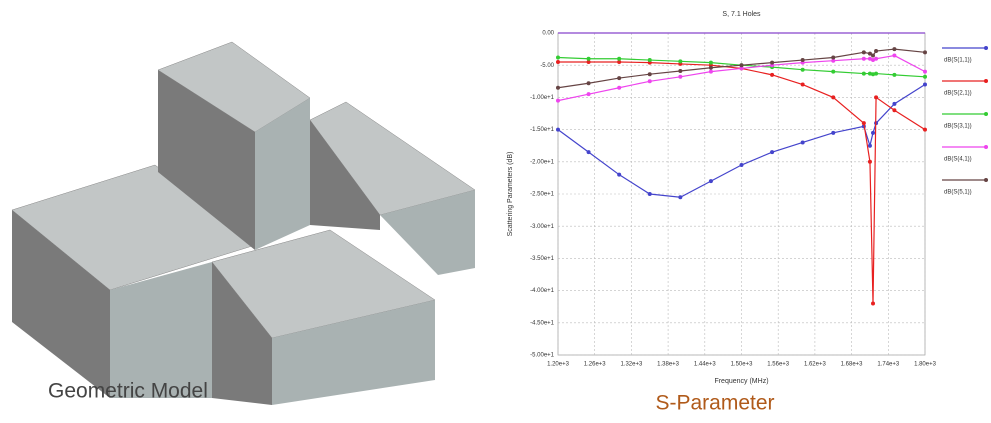  I want to click on y-tick-label: -3.00e+1, so click(542, 227).